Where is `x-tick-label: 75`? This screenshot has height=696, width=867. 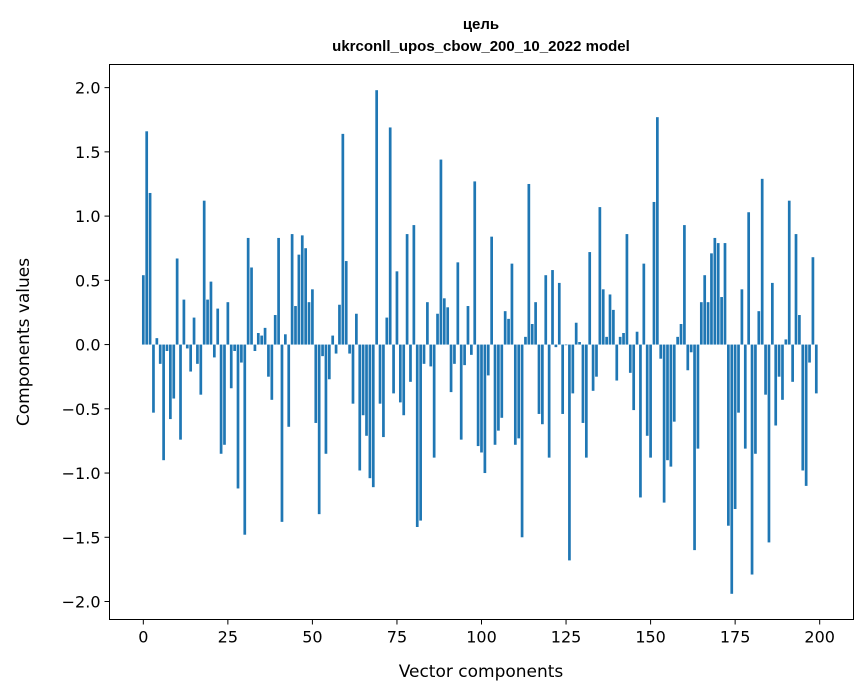 x-tick-label: 75 is located at coordinates (397, 637).